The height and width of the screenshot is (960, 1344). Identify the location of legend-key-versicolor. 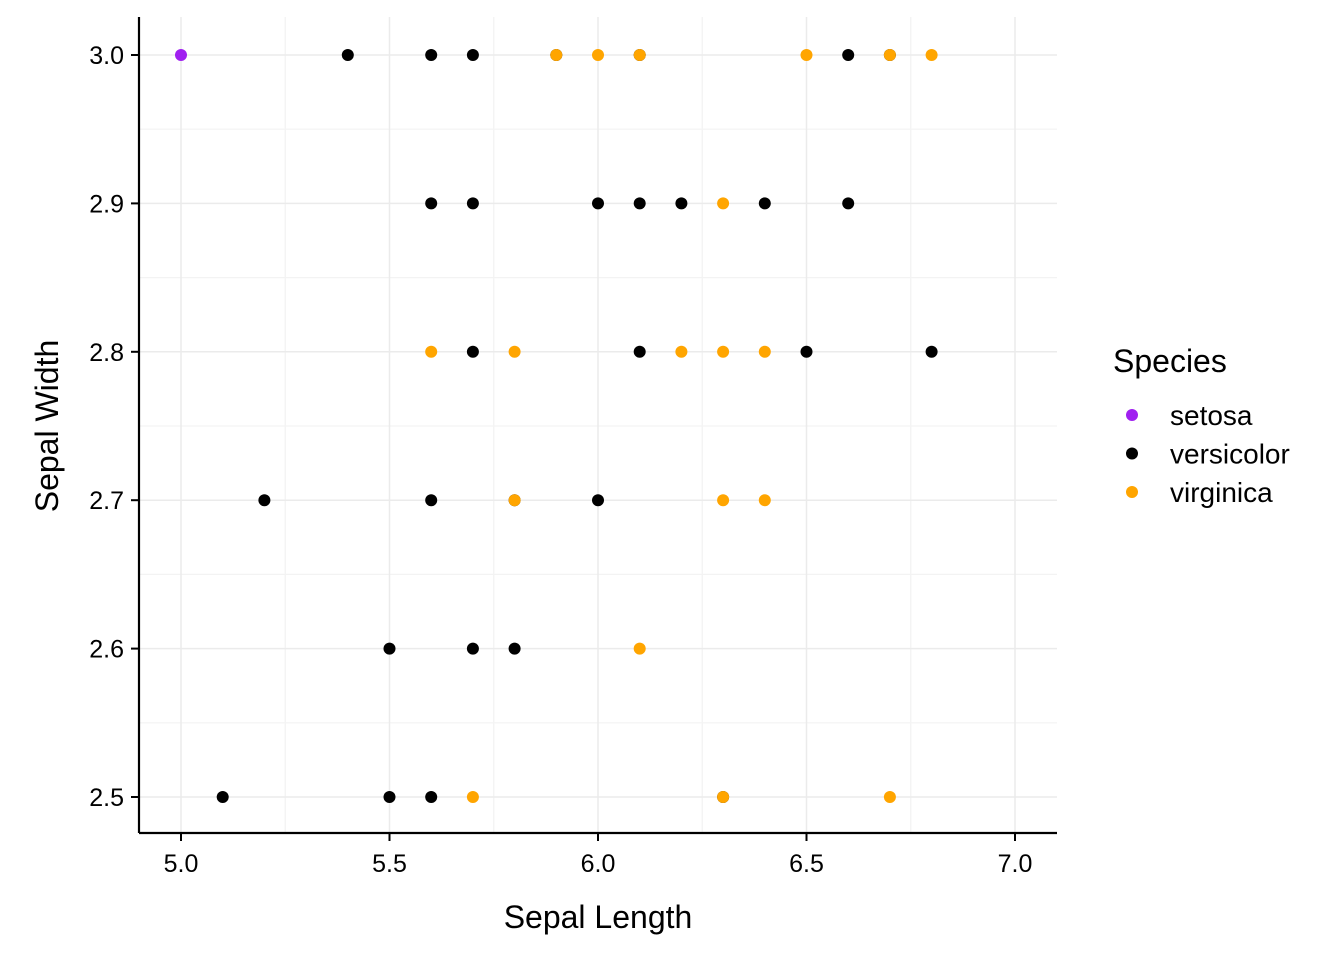
(1132, 453).